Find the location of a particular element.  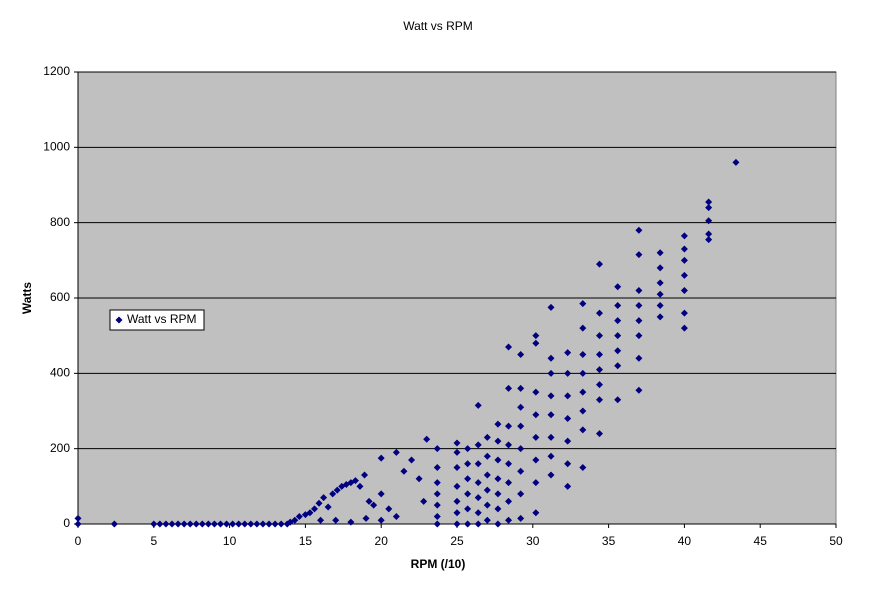

y-axis-label: Watts is located at coordinates (27, 298).